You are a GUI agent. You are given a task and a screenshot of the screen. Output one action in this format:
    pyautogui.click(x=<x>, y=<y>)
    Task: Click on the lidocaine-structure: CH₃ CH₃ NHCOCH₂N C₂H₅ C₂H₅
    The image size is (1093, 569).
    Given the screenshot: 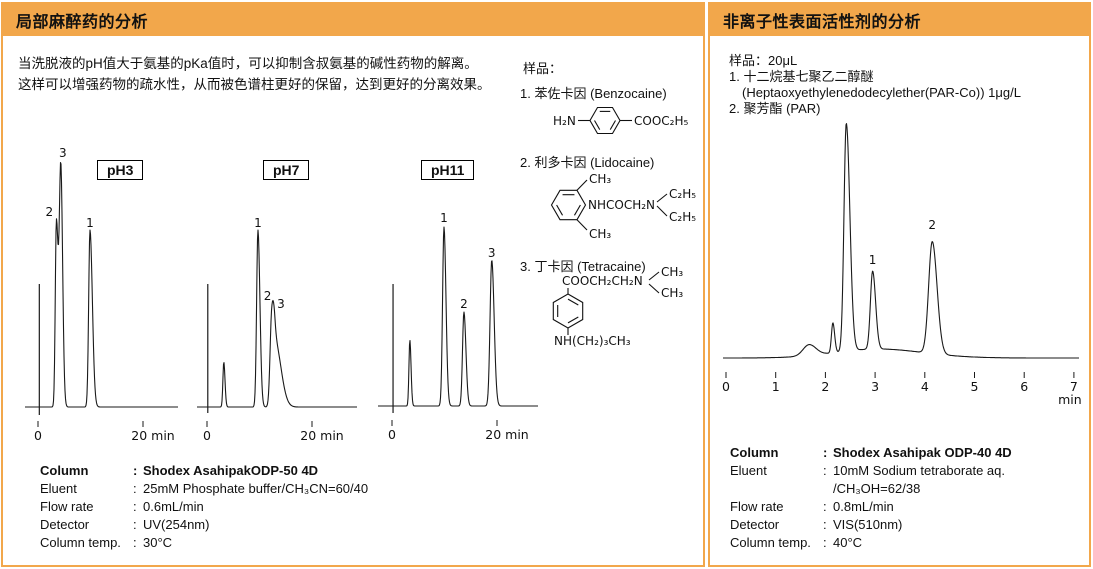 What is the action you would take?
    pyautogui.click(x=623, y=206)
    